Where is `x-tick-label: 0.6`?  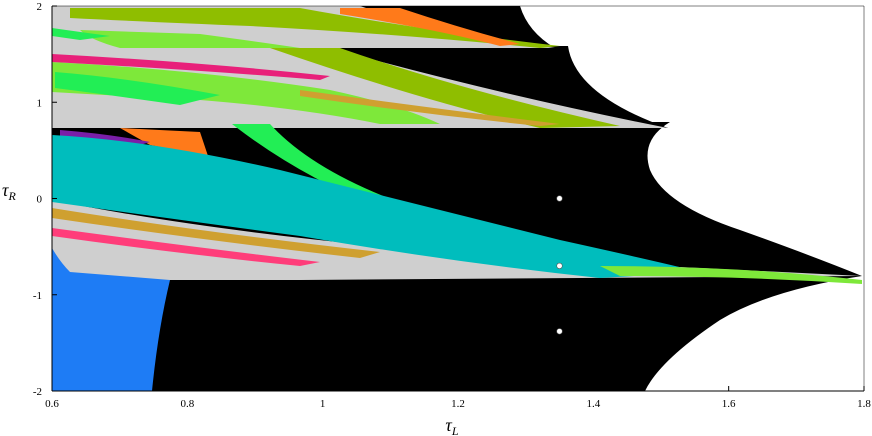
x-tick-label: 0.6 is located at coordinates (52, 404).